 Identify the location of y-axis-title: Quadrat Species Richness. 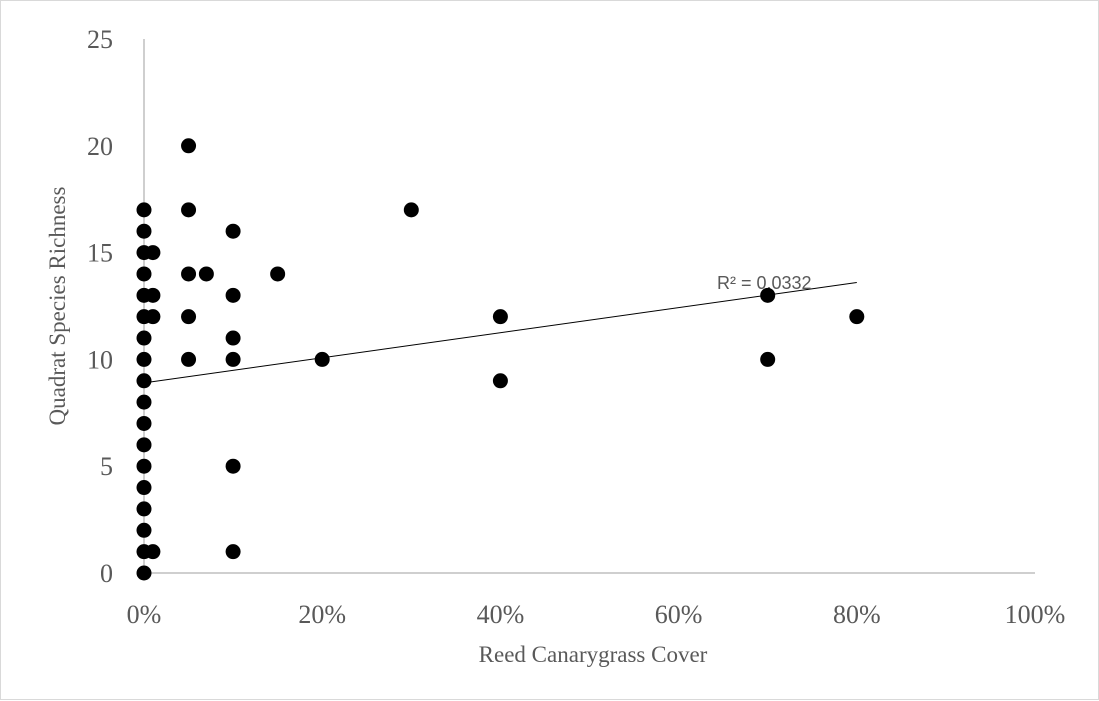
(57, 306).